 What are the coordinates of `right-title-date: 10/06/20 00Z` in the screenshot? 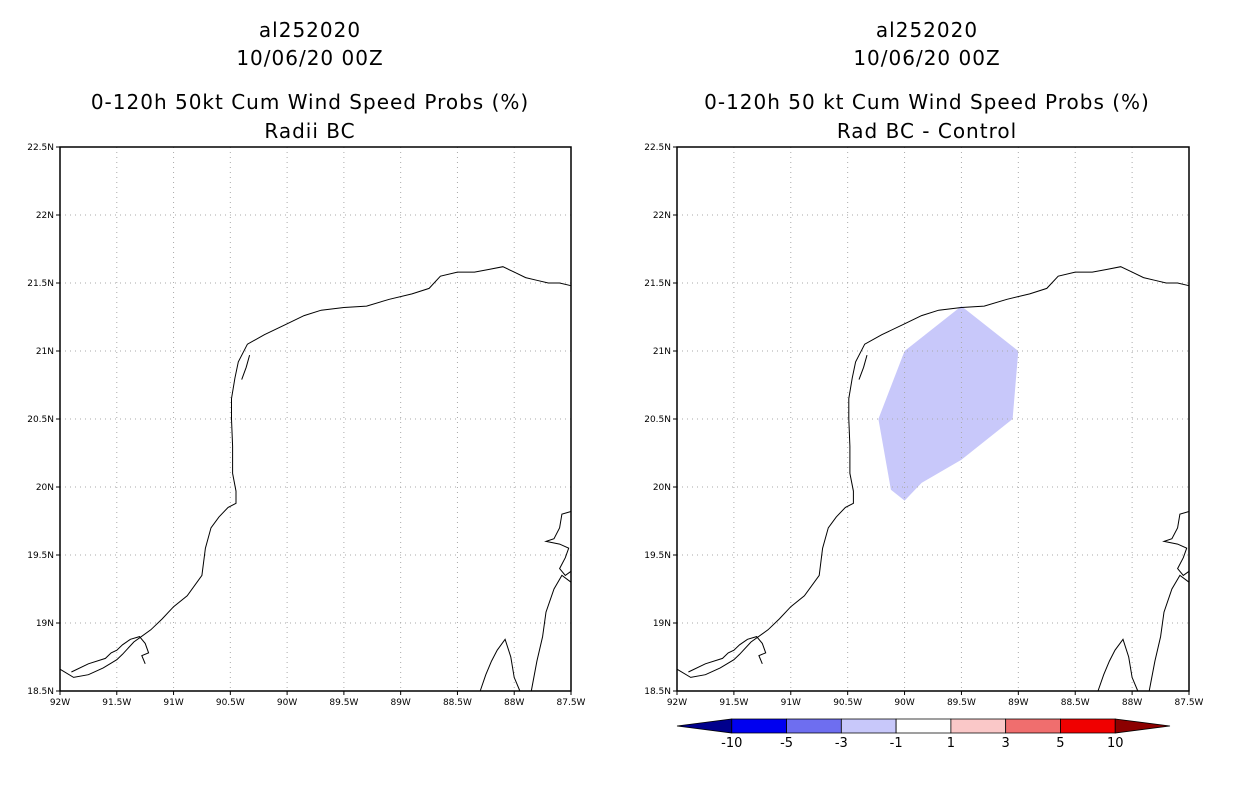 It's located at (927, 58).